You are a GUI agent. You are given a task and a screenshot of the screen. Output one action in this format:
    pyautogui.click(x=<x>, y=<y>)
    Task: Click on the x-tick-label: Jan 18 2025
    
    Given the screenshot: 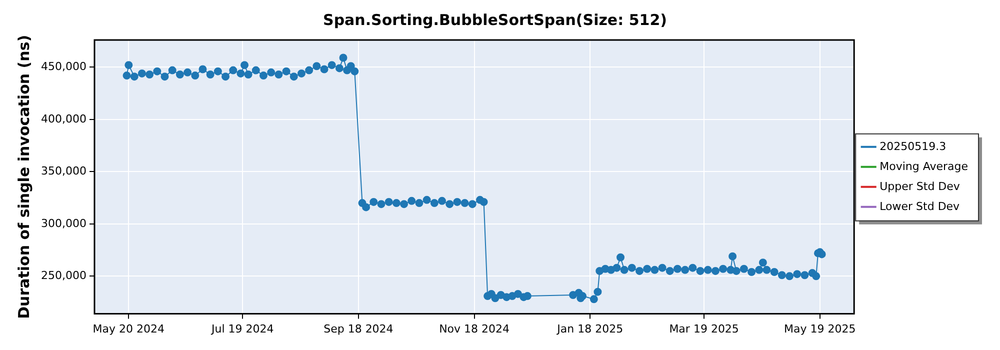 What is the action you would take?
    pyautogui.click(x=590, y=329)
    